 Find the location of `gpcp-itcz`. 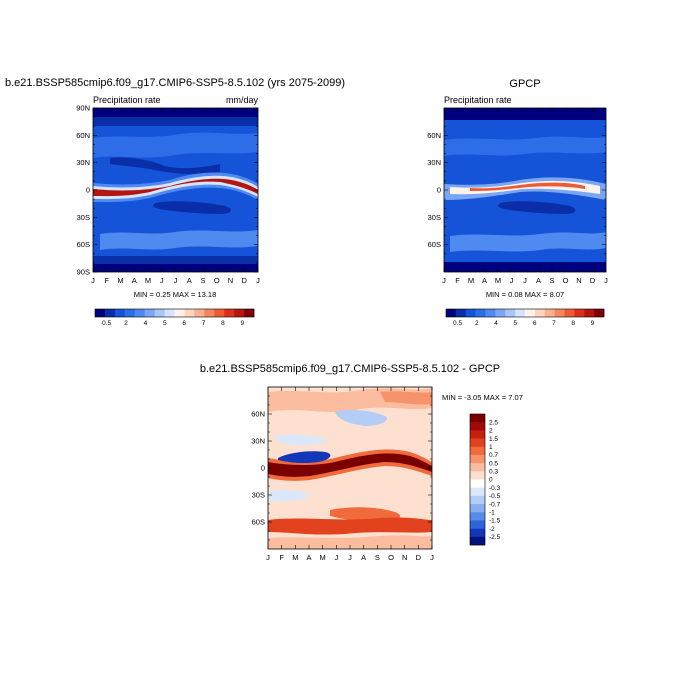

gpcp-itcz is located at coordinates (527, 186).